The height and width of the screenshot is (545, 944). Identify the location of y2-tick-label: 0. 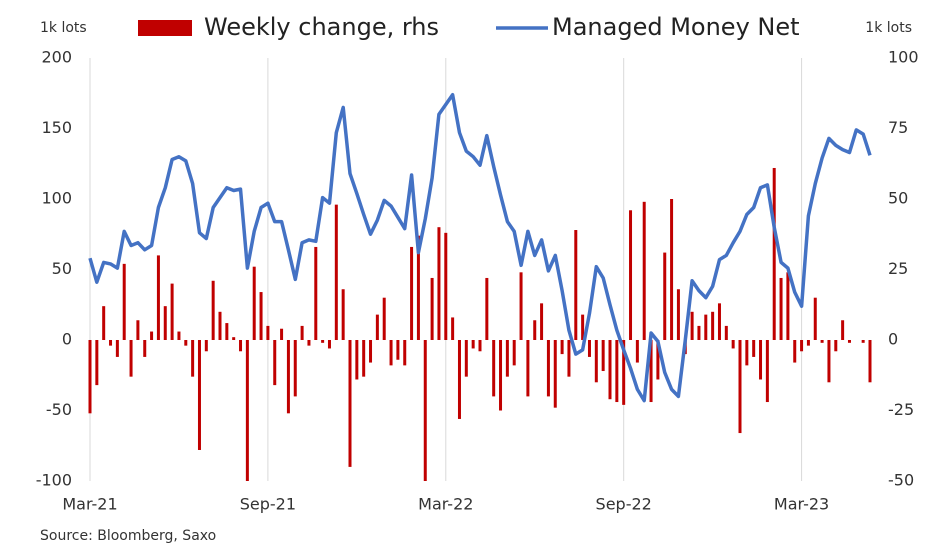
(893, 339).